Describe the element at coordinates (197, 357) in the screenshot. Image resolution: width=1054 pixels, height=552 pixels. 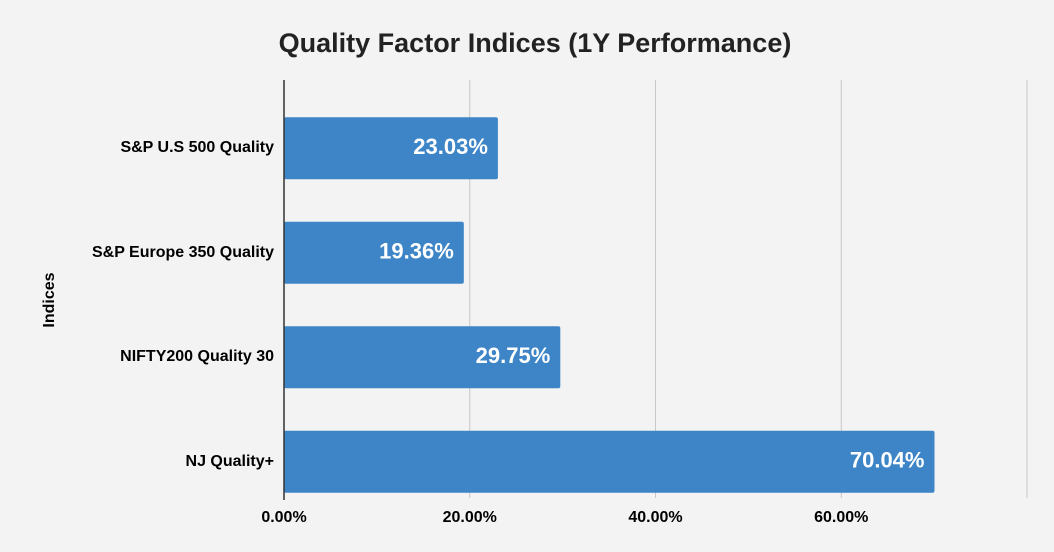
I see `y-tick-label: NIFTY200 Quality 30` at that location.